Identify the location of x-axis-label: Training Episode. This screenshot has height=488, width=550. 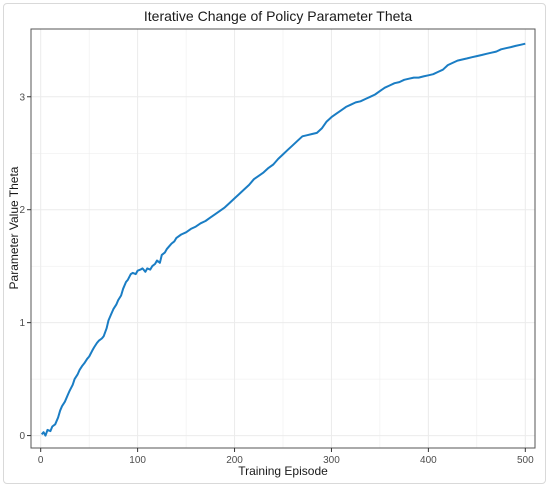
(283, 471).